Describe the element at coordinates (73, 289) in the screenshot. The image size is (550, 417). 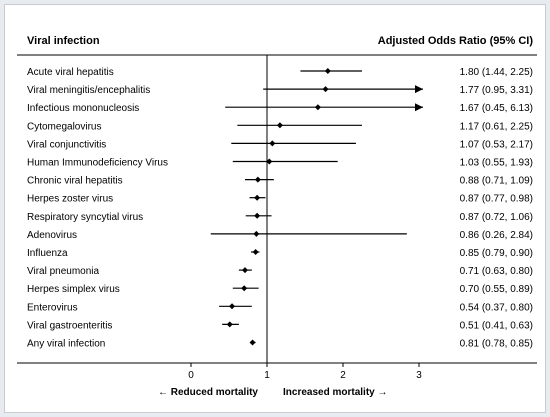
I see `row-label: Herpes simplex virus` at that location.